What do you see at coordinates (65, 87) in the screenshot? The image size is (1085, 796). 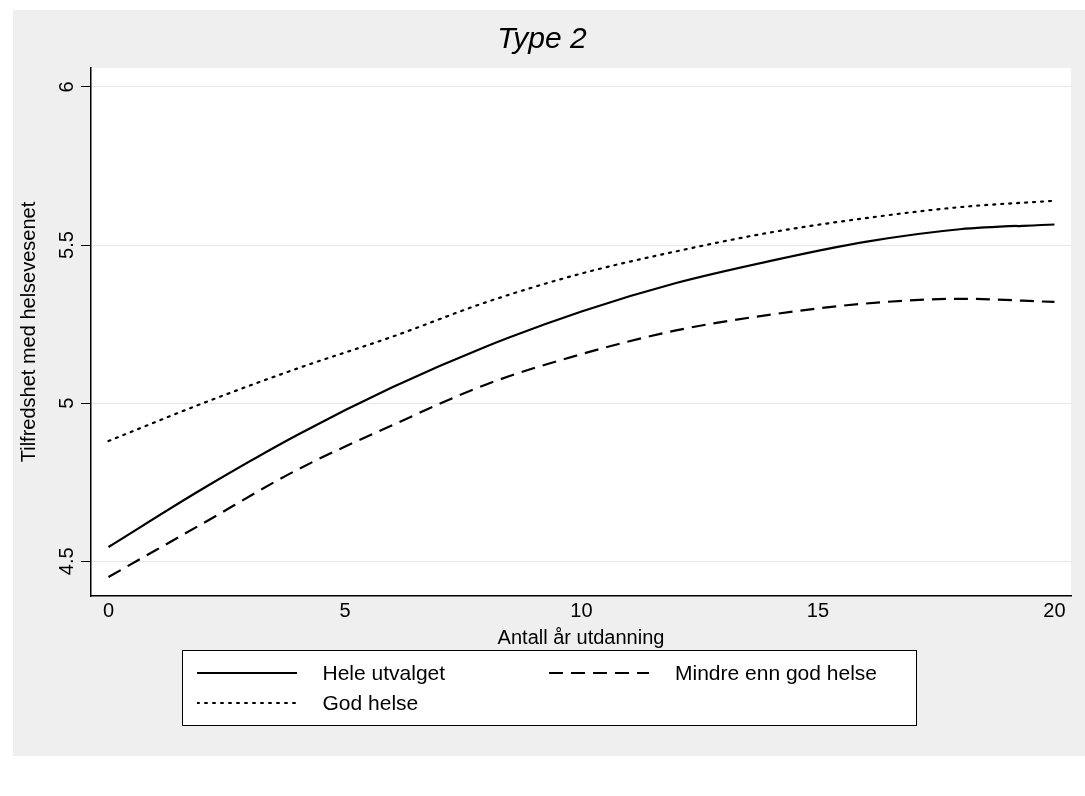 I see `y-tick-label: 6` at bounding box center [65, 87].